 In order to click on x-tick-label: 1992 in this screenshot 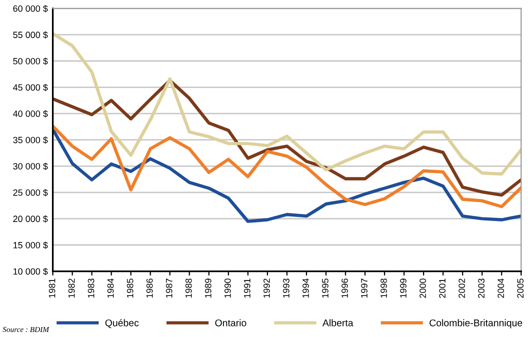, I will do `click(266, 288)`.